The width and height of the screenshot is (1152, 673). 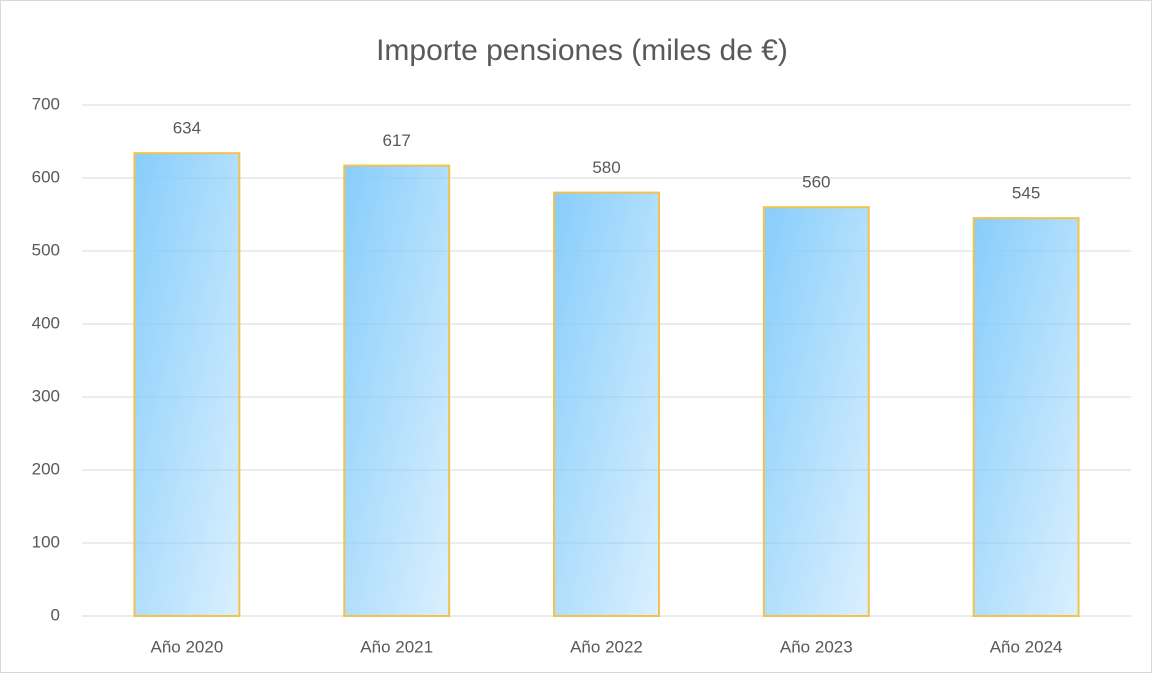 I want to click on y-tick-label: 200, so click(x=46, y=468).